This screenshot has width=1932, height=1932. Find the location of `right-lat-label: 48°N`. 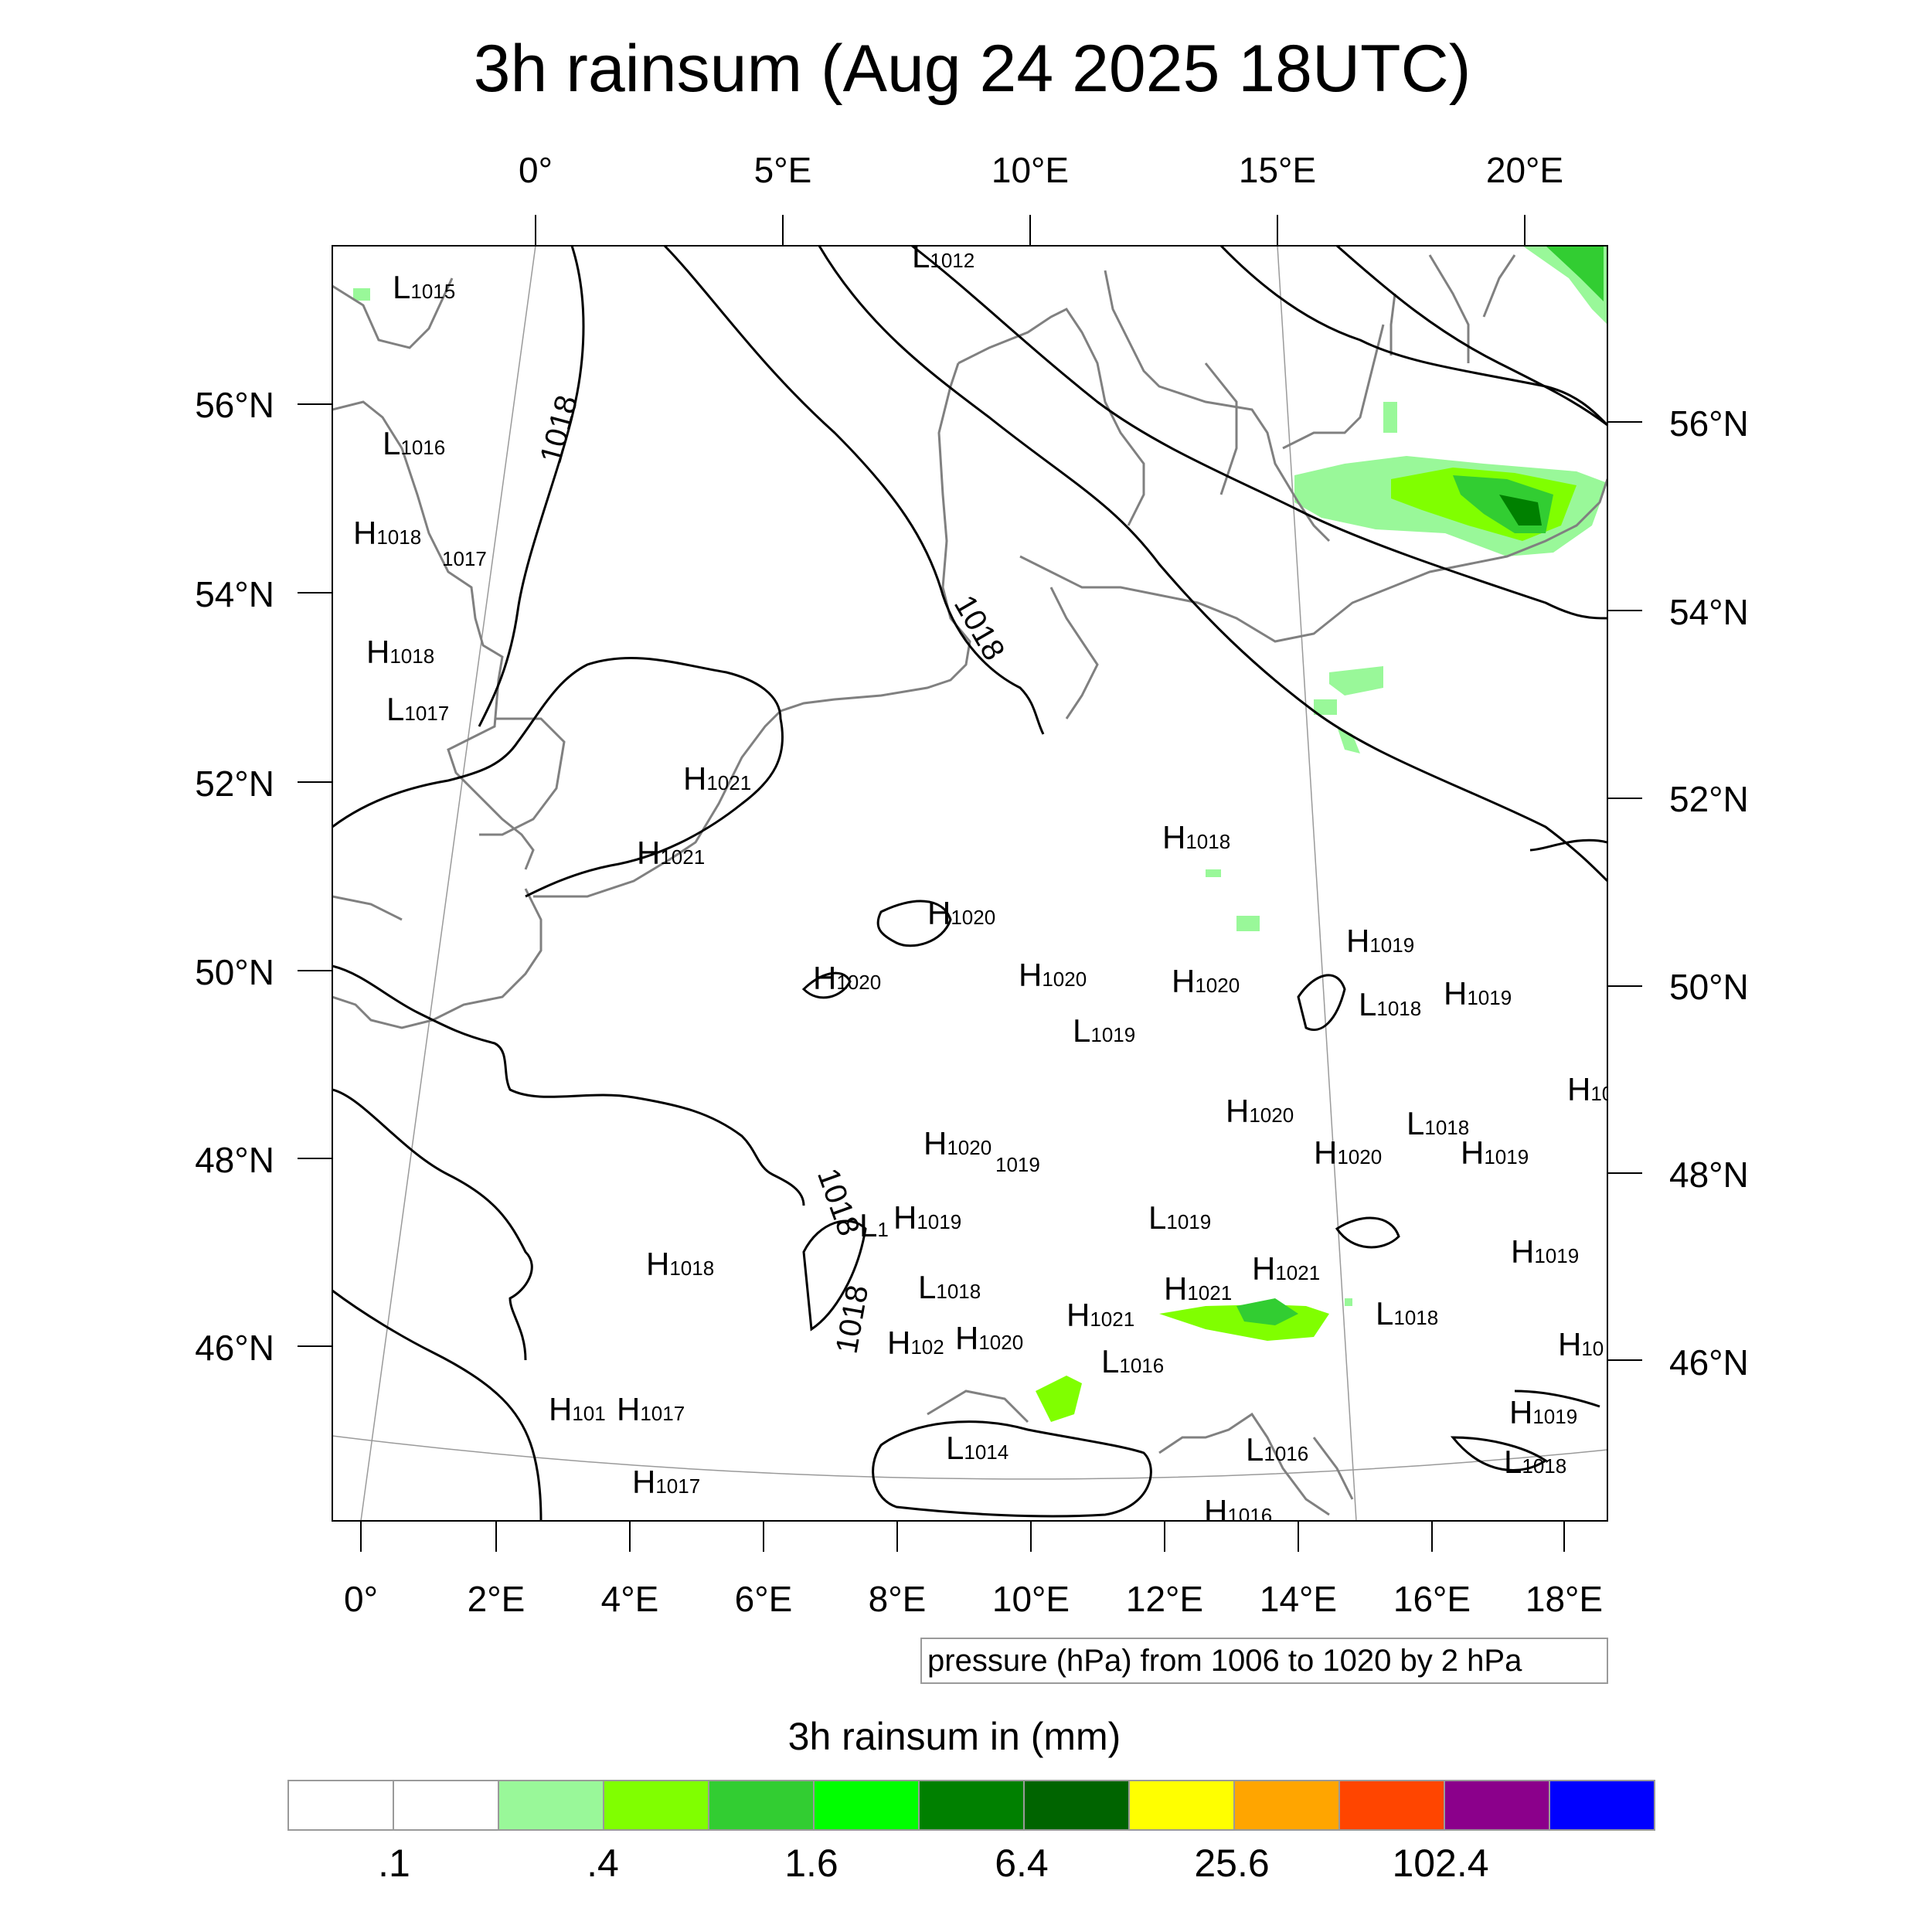

right-lat-label: 48°N is located at coordinates (1709, 1175).